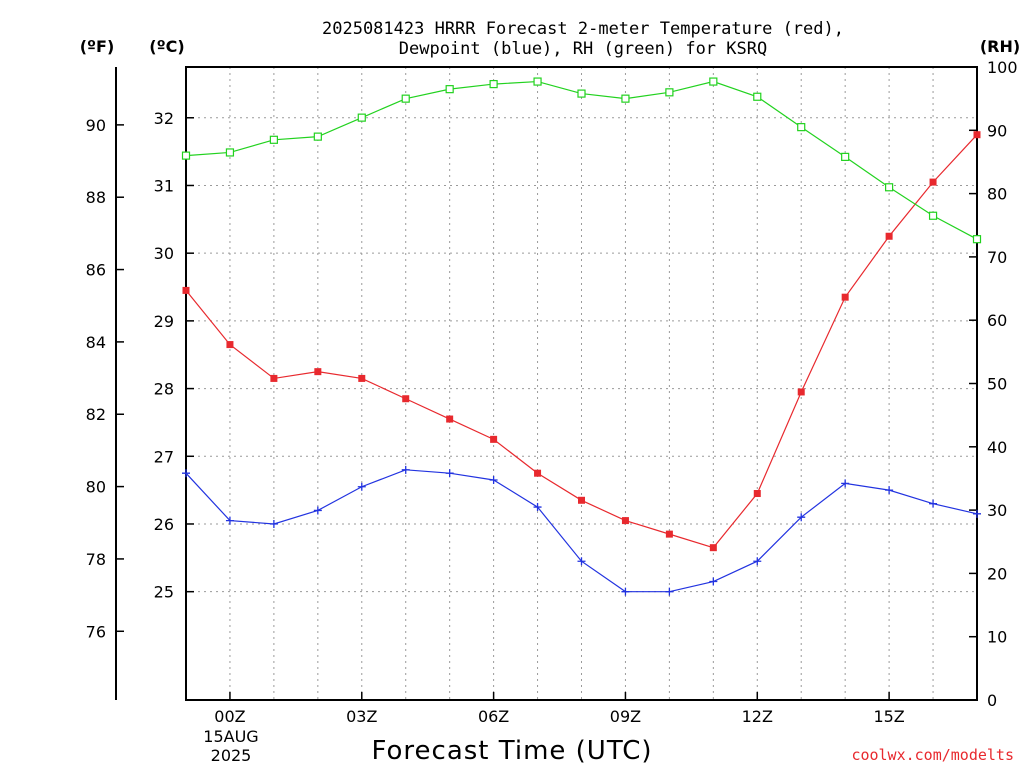 The width and height of the screenshot is (1024, 768). Describe the element at coordinates (997, 510) in the screenshot. I see `rh-tick-label: 30` at that location.